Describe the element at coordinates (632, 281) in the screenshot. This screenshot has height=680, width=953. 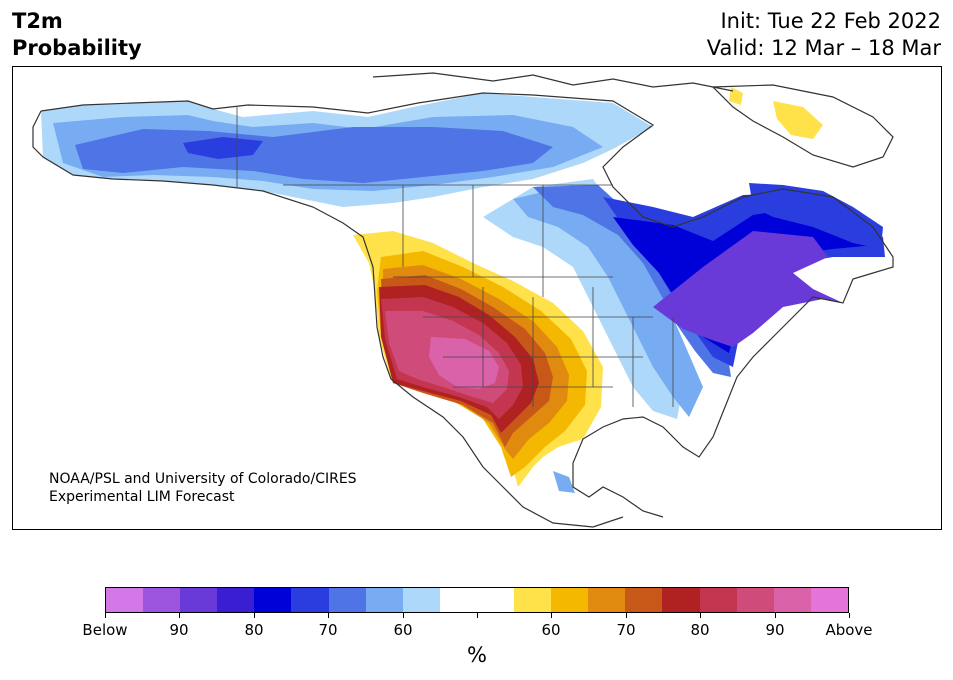
I see `cold-region-east-mid` at that location.